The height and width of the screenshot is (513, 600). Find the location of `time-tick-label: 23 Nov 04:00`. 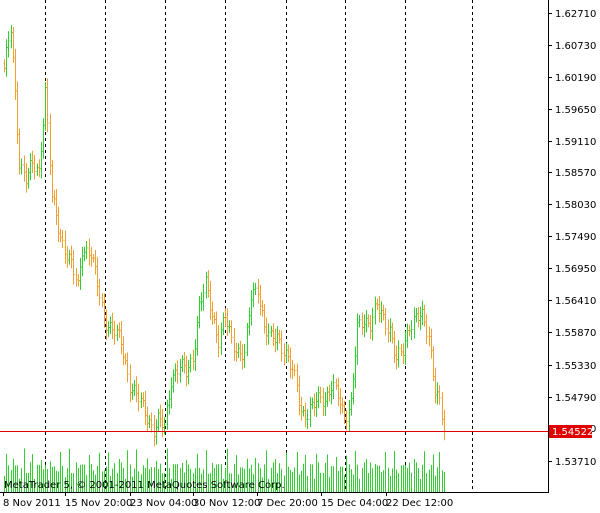

time-tick-label: 23 Nov 04:00 is located at coordinates (163, 503).